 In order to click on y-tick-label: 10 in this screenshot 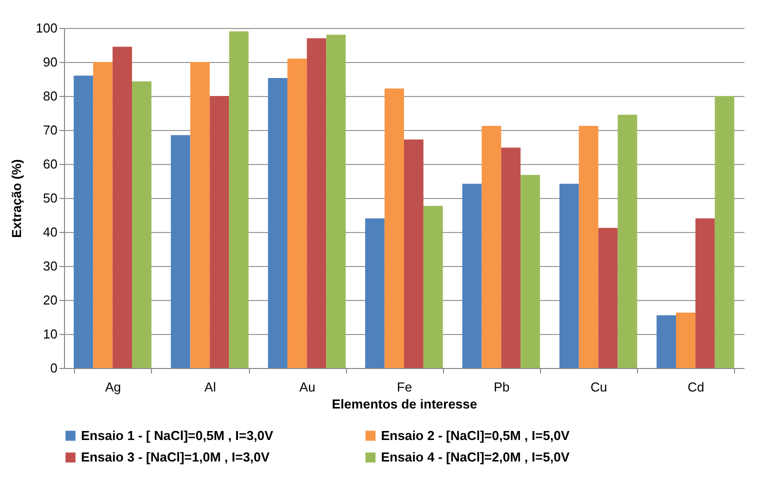, I will do `click(50, 334)`.